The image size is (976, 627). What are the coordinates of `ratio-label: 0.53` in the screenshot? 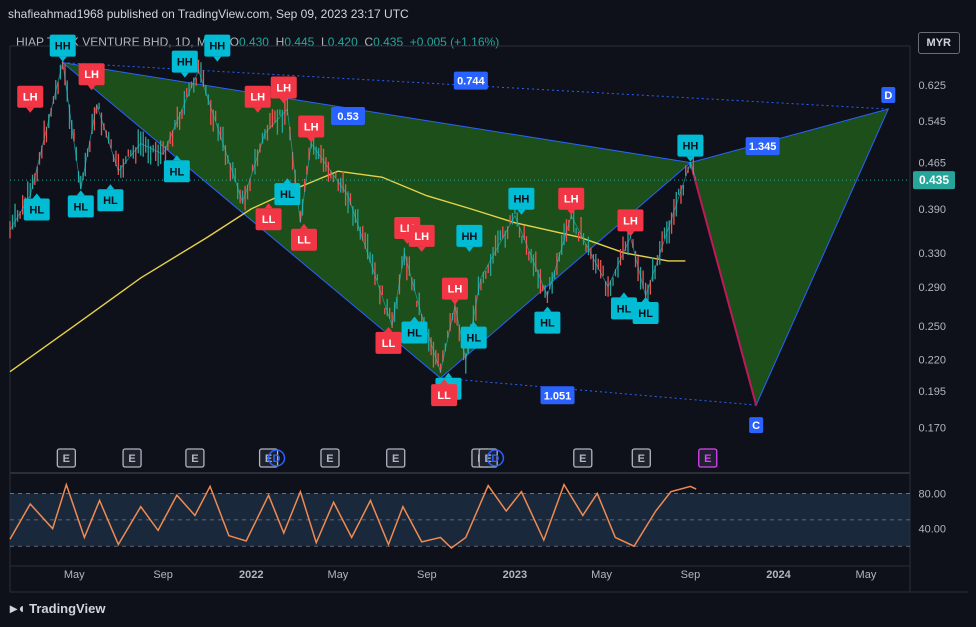 It's located at (347, 117).